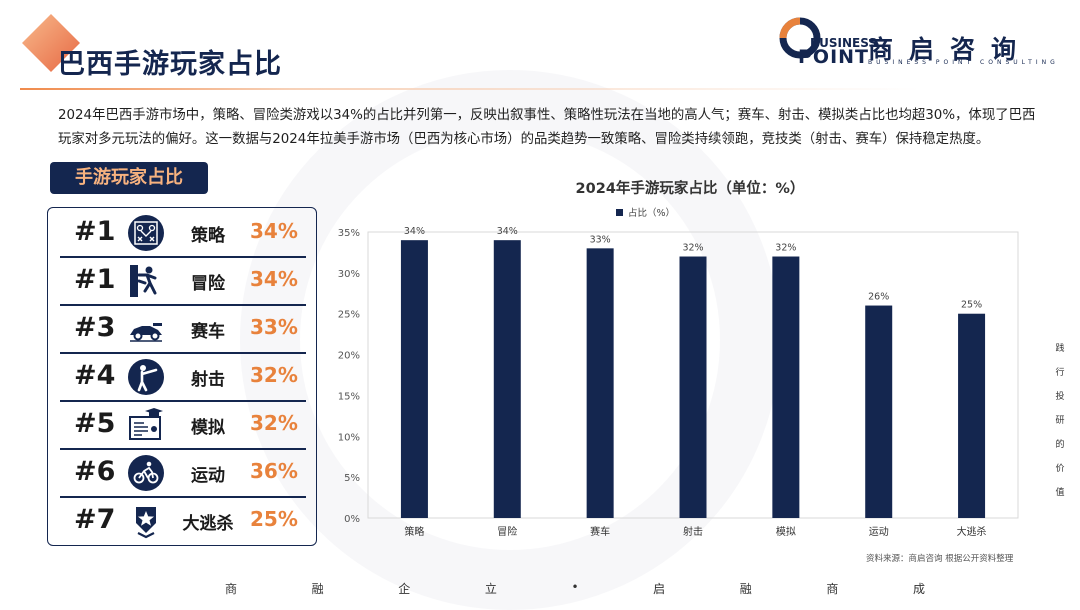  Describe the element at coordinates (170, 64) in the screenshot. I see `page-title: 巴西手游玩家占比` at that location.